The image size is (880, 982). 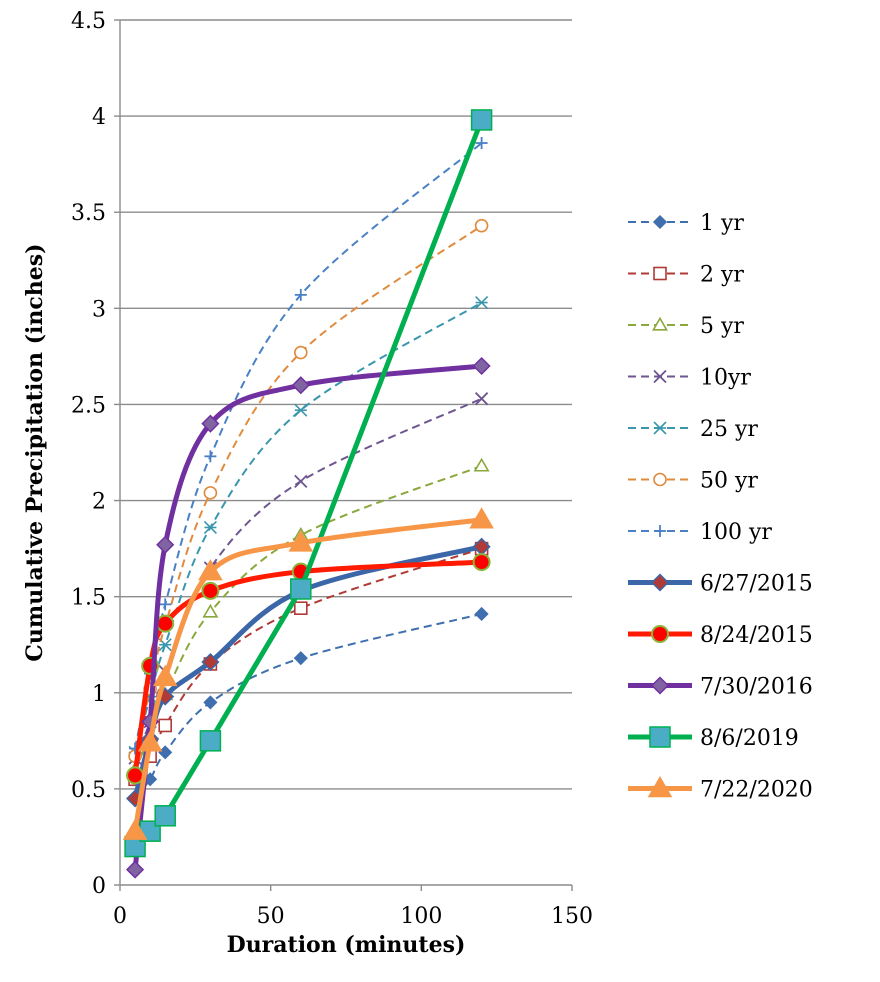 I want to click on legend-item: 5 yr, so click(x=686, y=326).